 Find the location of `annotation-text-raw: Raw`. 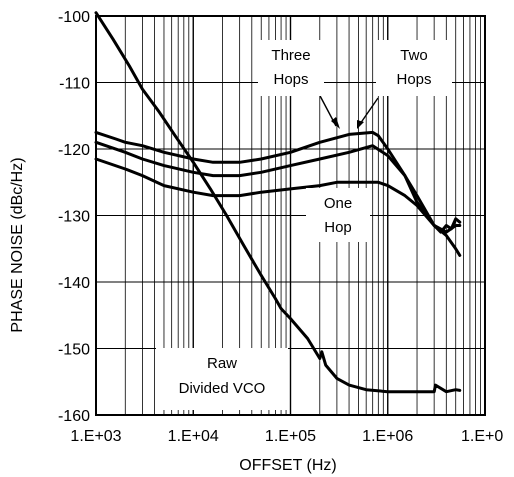

annotation-text-raw: Raw is located at coordinates (222, 363).